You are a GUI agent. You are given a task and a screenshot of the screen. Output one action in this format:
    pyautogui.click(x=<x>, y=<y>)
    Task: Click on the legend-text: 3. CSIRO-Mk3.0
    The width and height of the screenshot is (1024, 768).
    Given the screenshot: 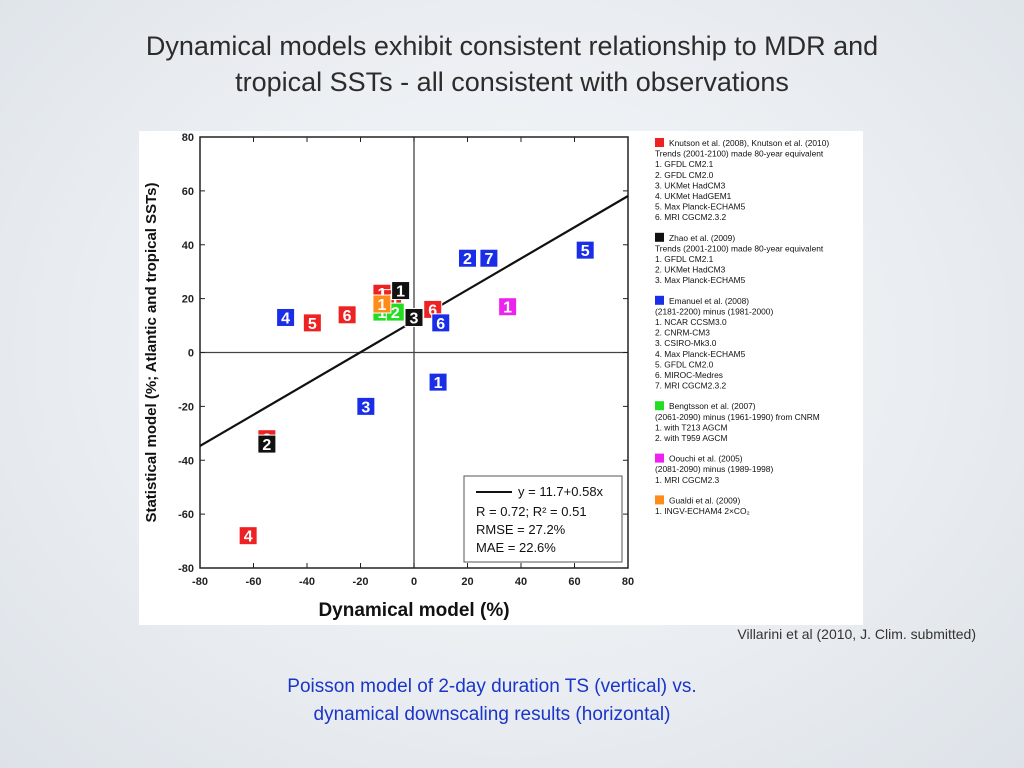 What is the action you would take?
    pyautogui.click(x=686, y=343)
    